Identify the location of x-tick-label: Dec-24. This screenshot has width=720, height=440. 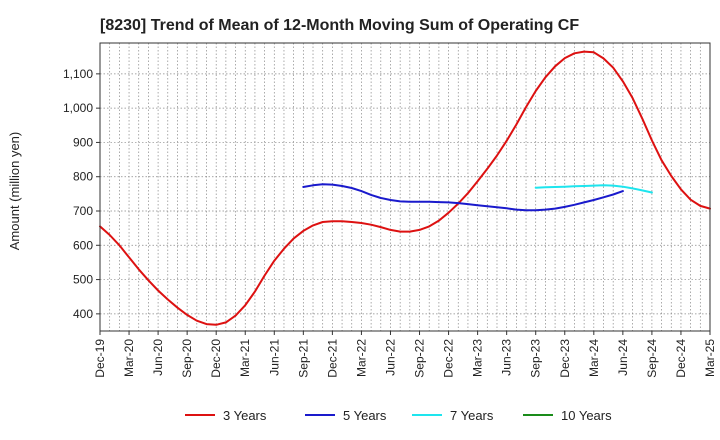
(681, 358).